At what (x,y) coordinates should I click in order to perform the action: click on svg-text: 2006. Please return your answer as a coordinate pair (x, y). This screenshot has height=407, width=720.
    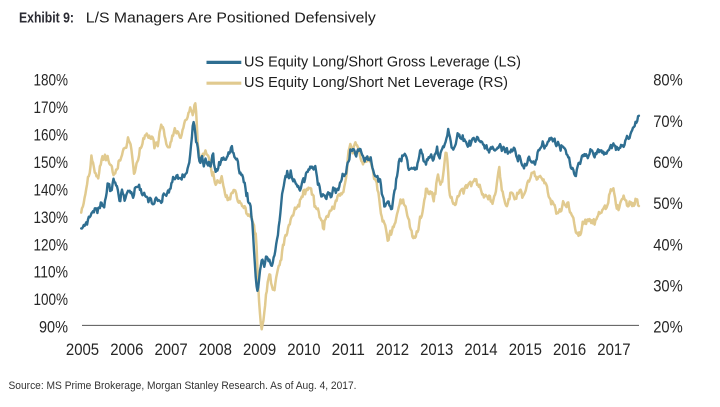
    Looking at the image, I should click on (126, 349).